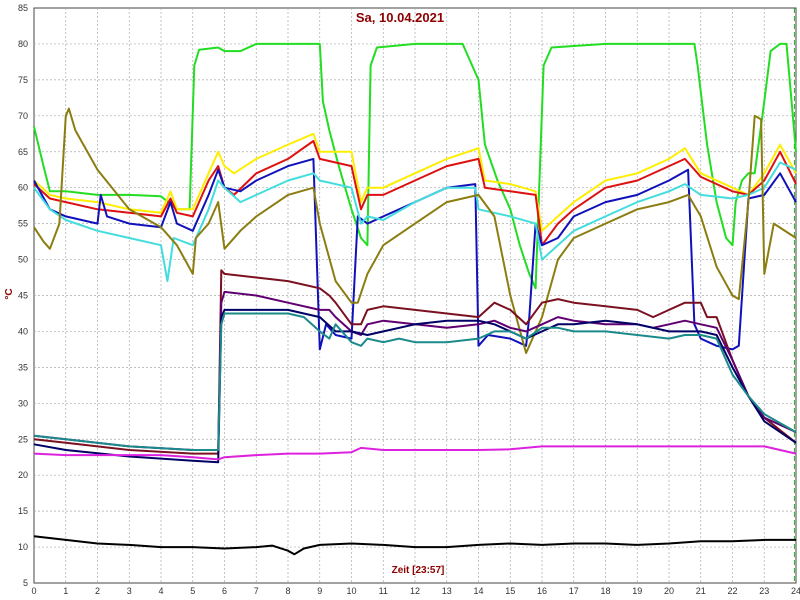  Describe the element at coordinates (605, 591) in the screenshot. I see `x-tick-label: 18` at that location.